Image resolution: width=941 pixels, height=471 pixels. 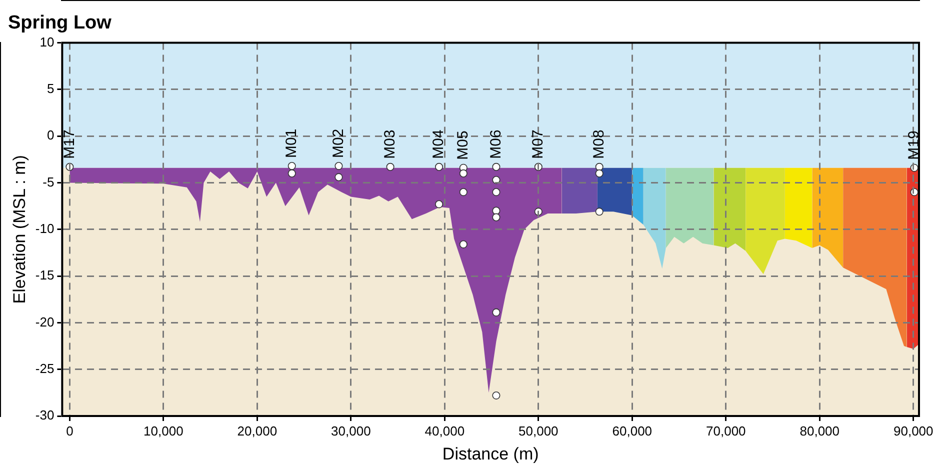 What do you see at coordinates (389, 144) in the screenshot?
I see `annotation: M03` at bounding box center [389, 144].